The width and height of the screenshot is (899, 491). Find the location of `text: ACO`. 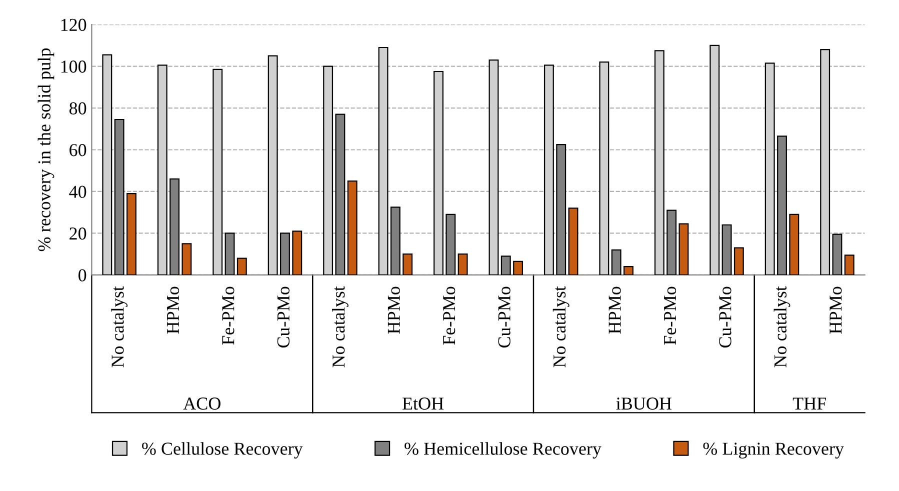

text: ACO is located at coordinates (201, 404).